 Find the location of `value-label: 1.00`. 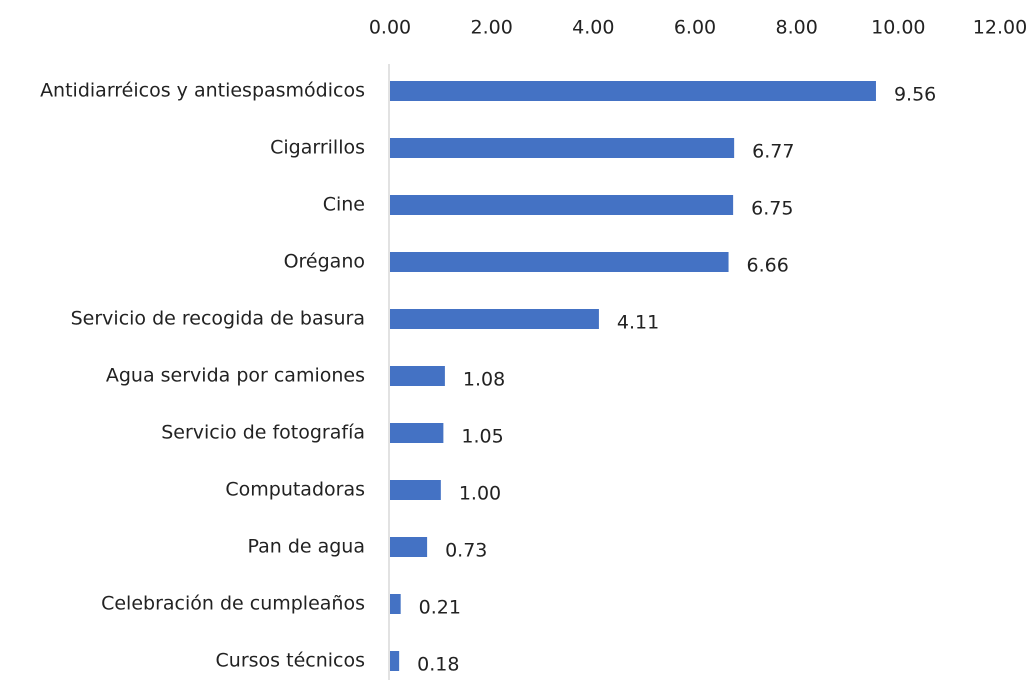

value-label: 1.00 is located at coordinates (480, 494).